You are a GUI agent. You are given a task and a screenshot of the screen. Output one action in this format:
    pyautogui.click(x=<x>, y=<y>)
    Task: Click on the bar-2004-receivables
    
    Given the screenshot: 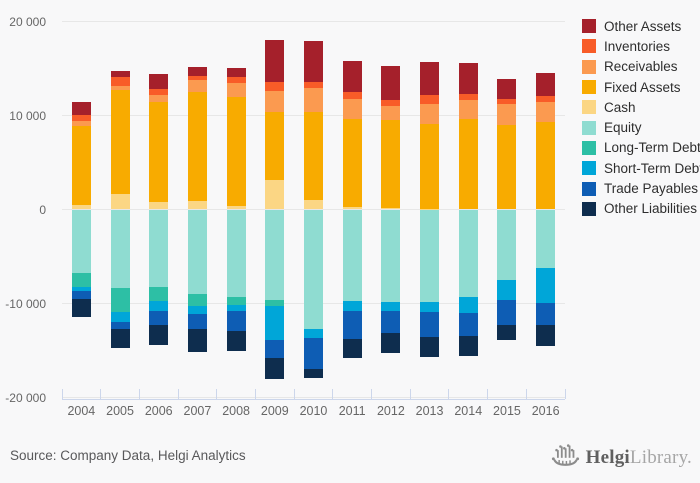 What is the action you would take?
    pyautogui.click(x=81, y=124)
    